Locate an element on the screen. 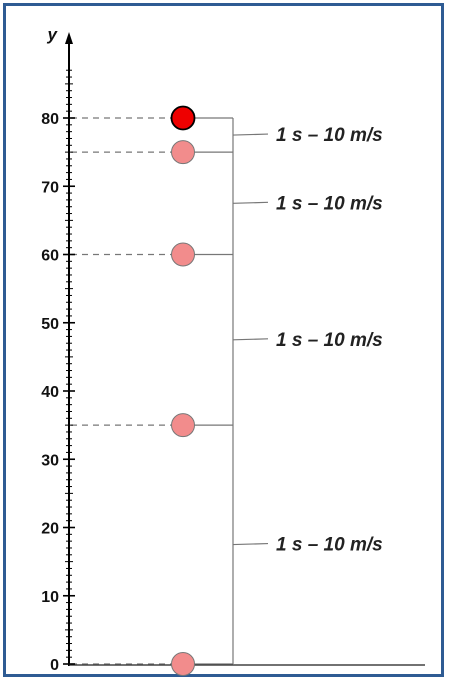 This screenshot has width=451, height=684. tick-label: 80 is located at coordinates (50, 119).